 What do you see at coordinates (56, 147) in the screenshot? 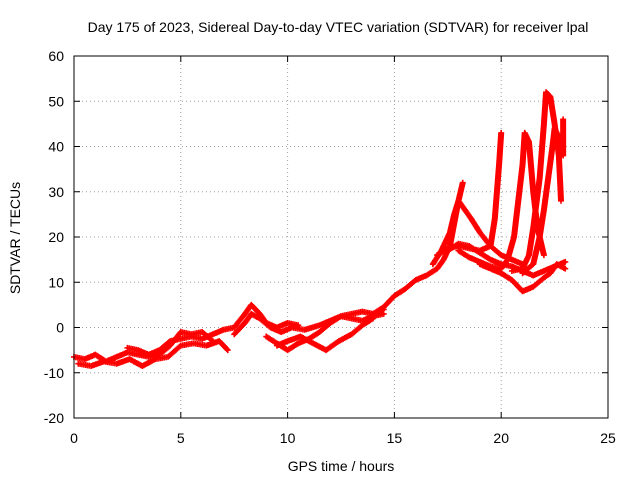
I see `y-tick-label: 40` at bounding box center [56, 147].